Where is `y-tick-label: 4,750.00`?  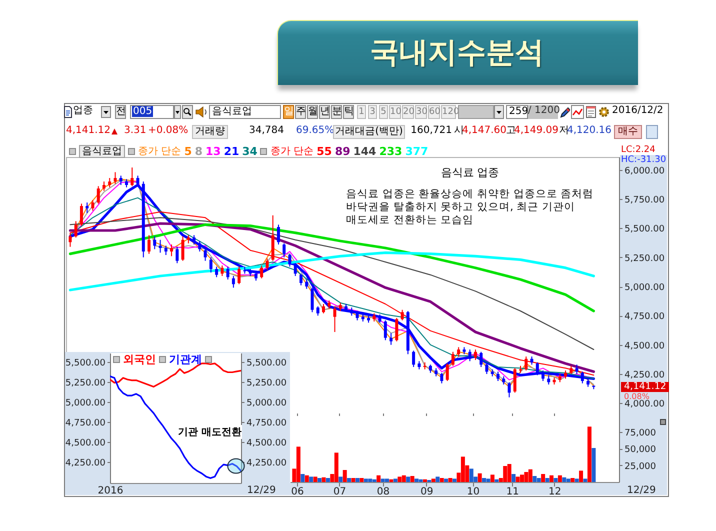
y-tick-label: 4,750.00 is located at coordinates (644, 317).